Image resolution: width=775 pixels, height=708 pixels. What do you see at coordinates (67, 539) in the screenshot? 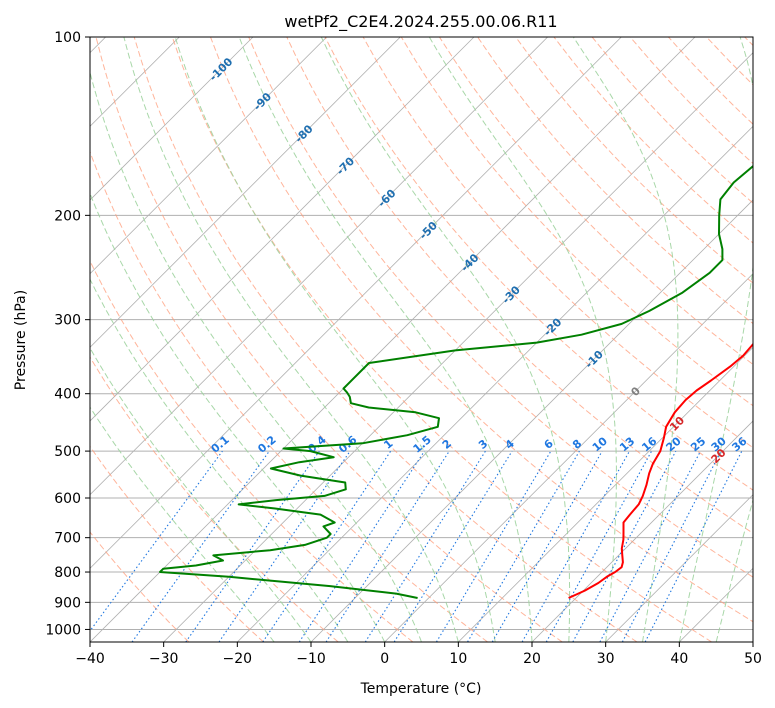
I see `y-tick-label: 700` at bounding box center [67, 539].